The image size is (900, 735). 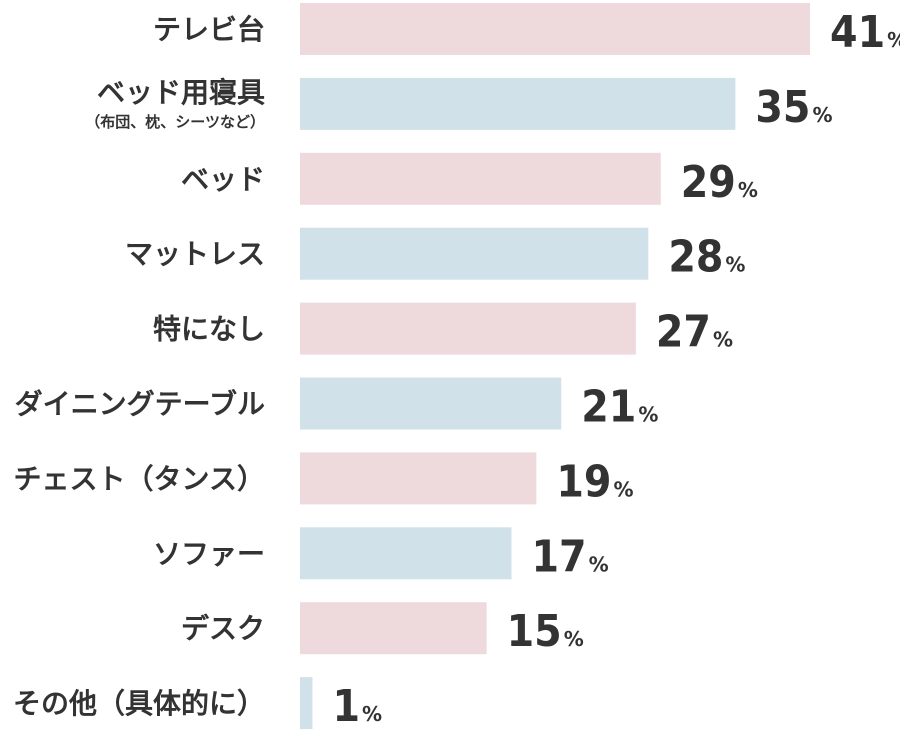 I want to click on value-label: 19%, so click(x=594, y=481).